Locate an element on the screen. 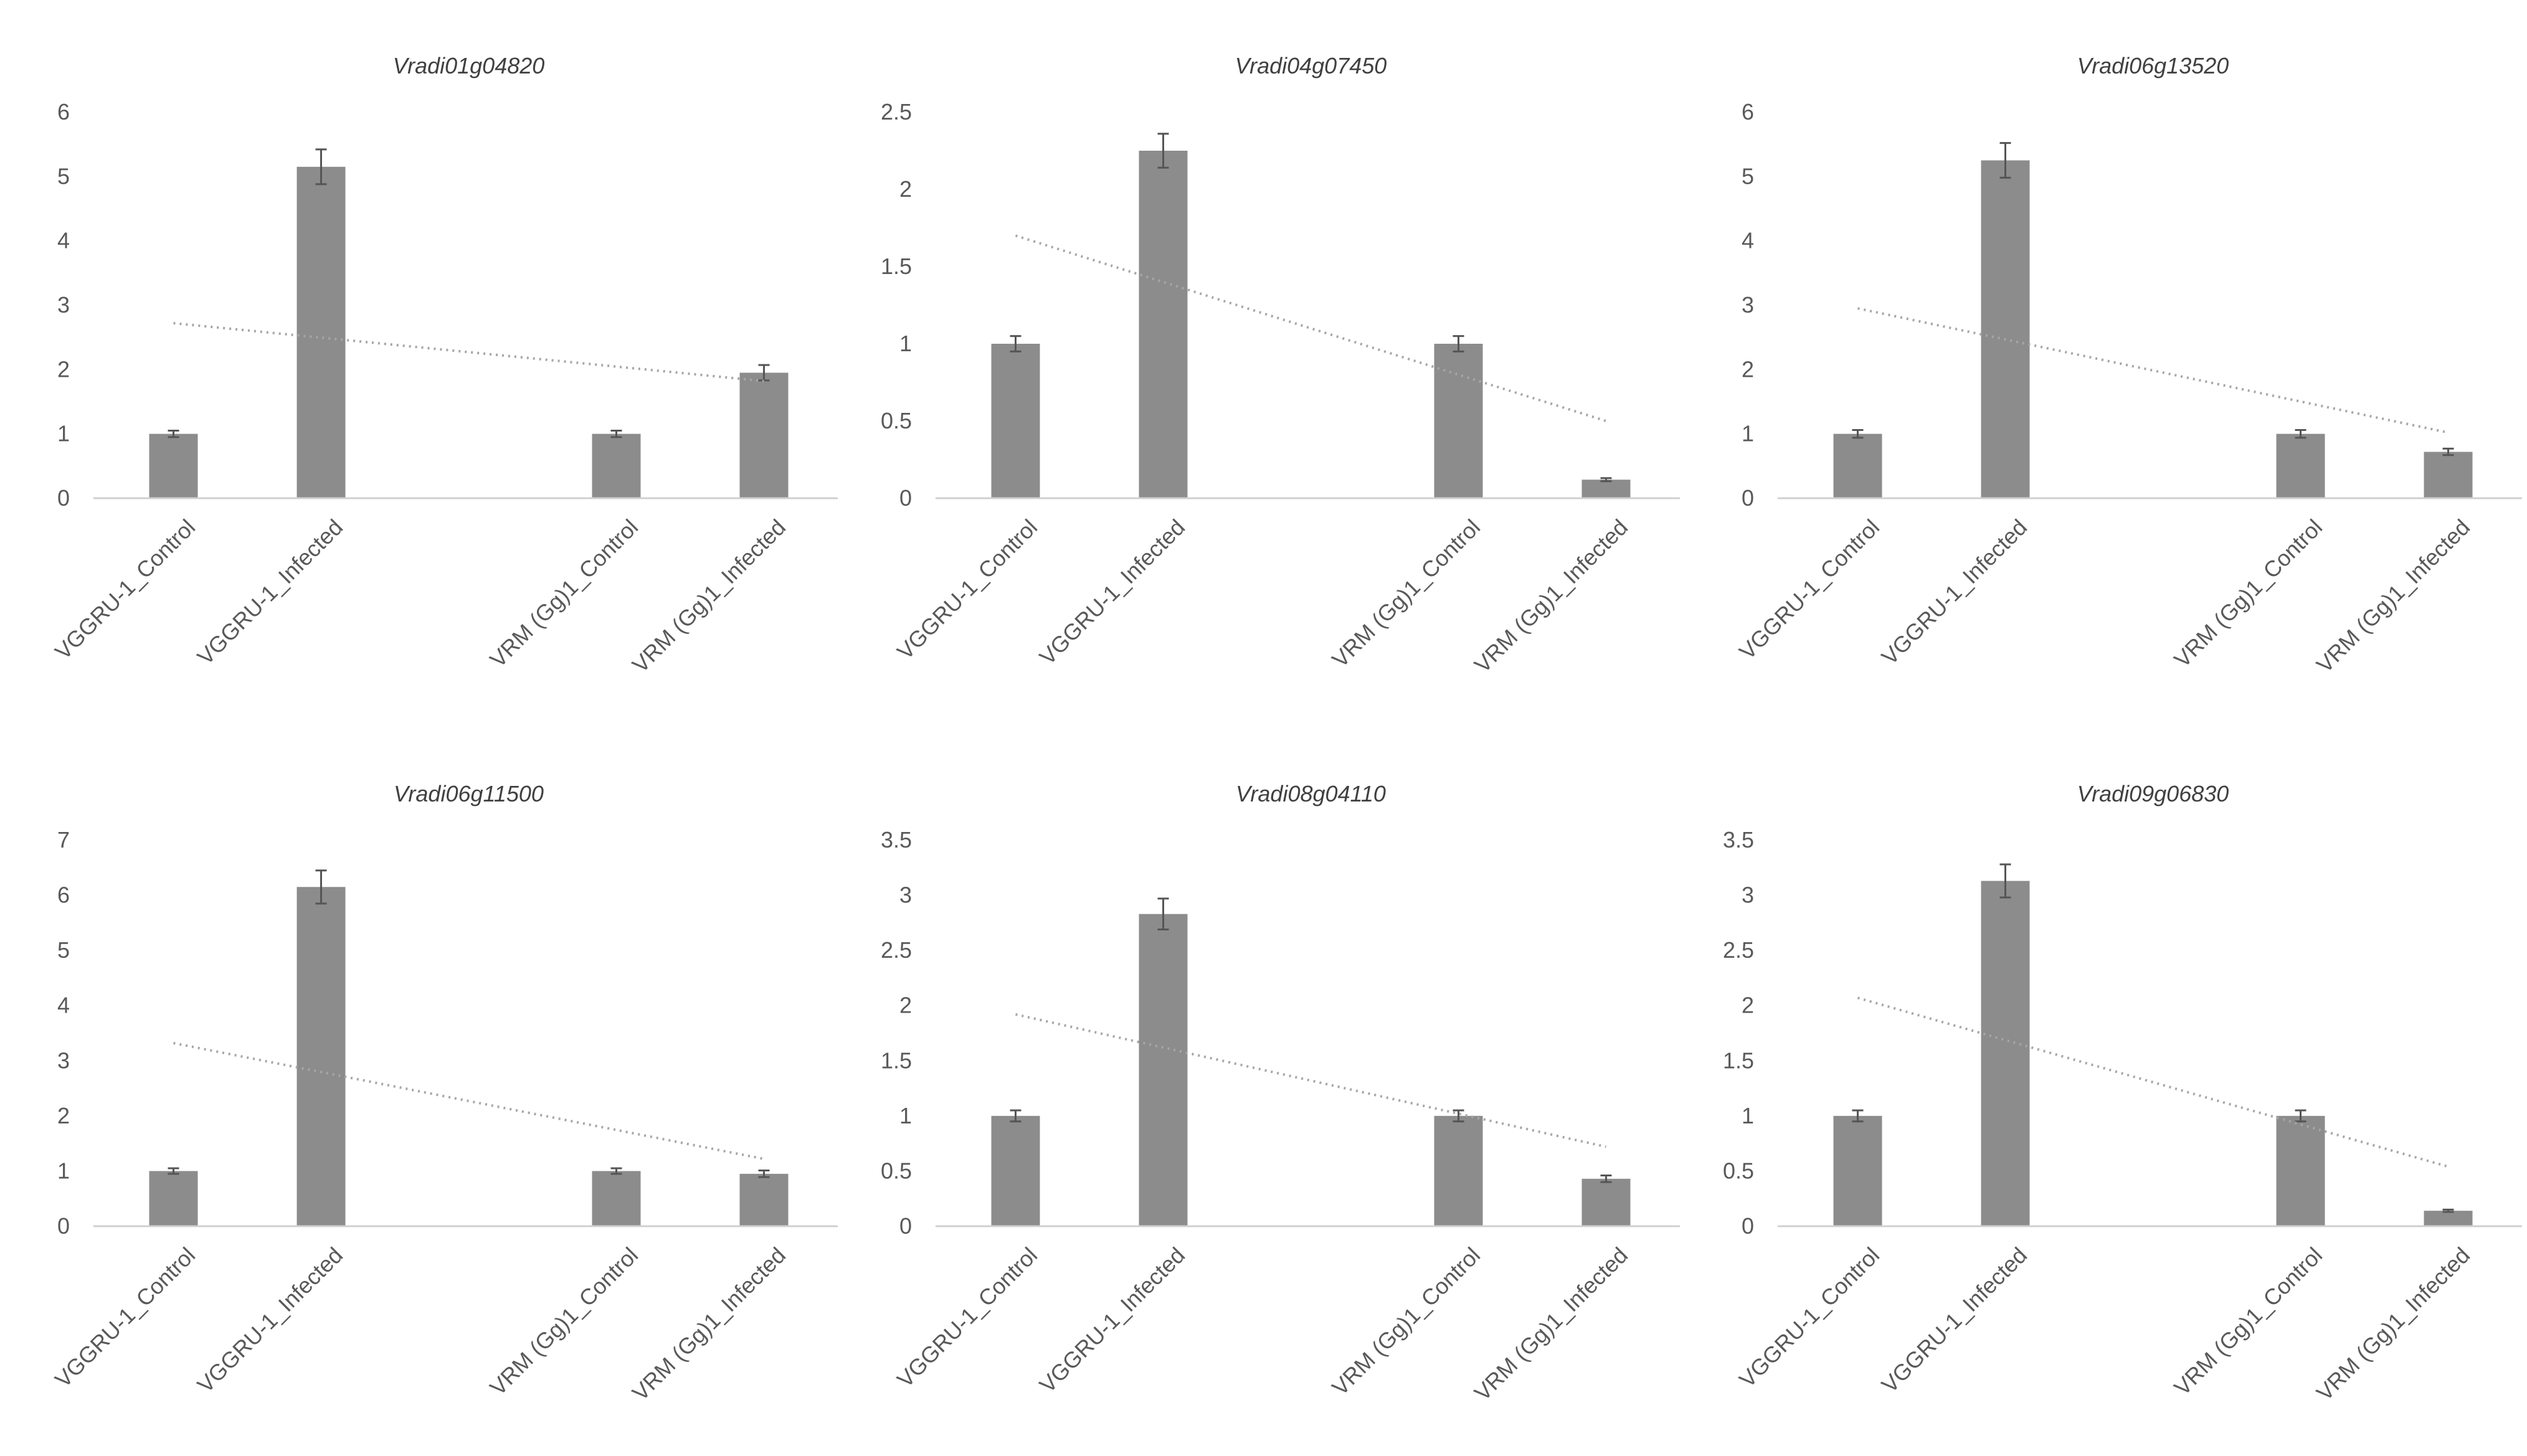 This screenshot has height=1456, width=2527. chart-title: Vradi06g13520 is located at coordinates (2153, 65).